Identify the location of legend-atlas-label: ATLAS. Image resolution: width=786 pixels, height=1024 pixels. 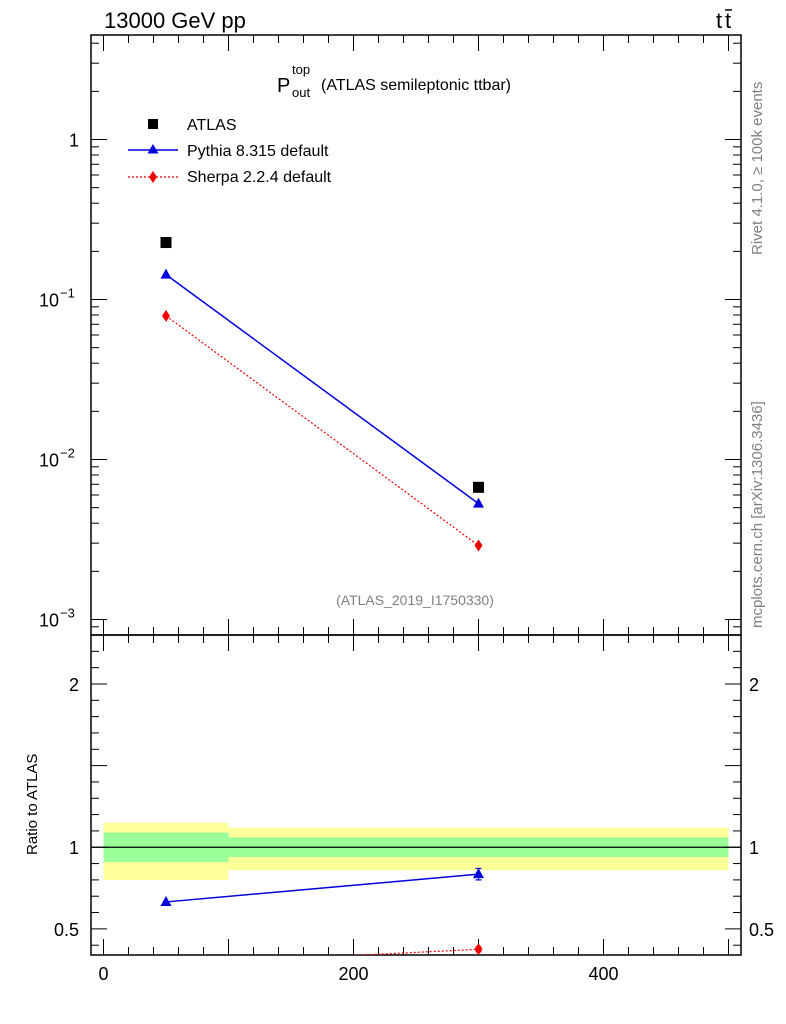
(212, 125).